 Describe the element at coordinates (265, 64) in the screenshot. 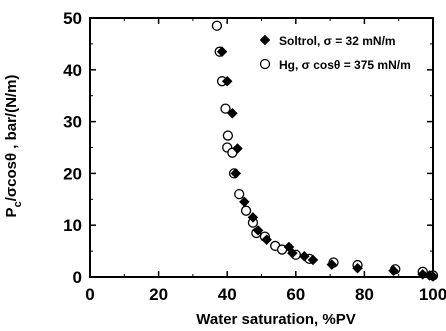

I see `legend-marker-mercury` at that location.